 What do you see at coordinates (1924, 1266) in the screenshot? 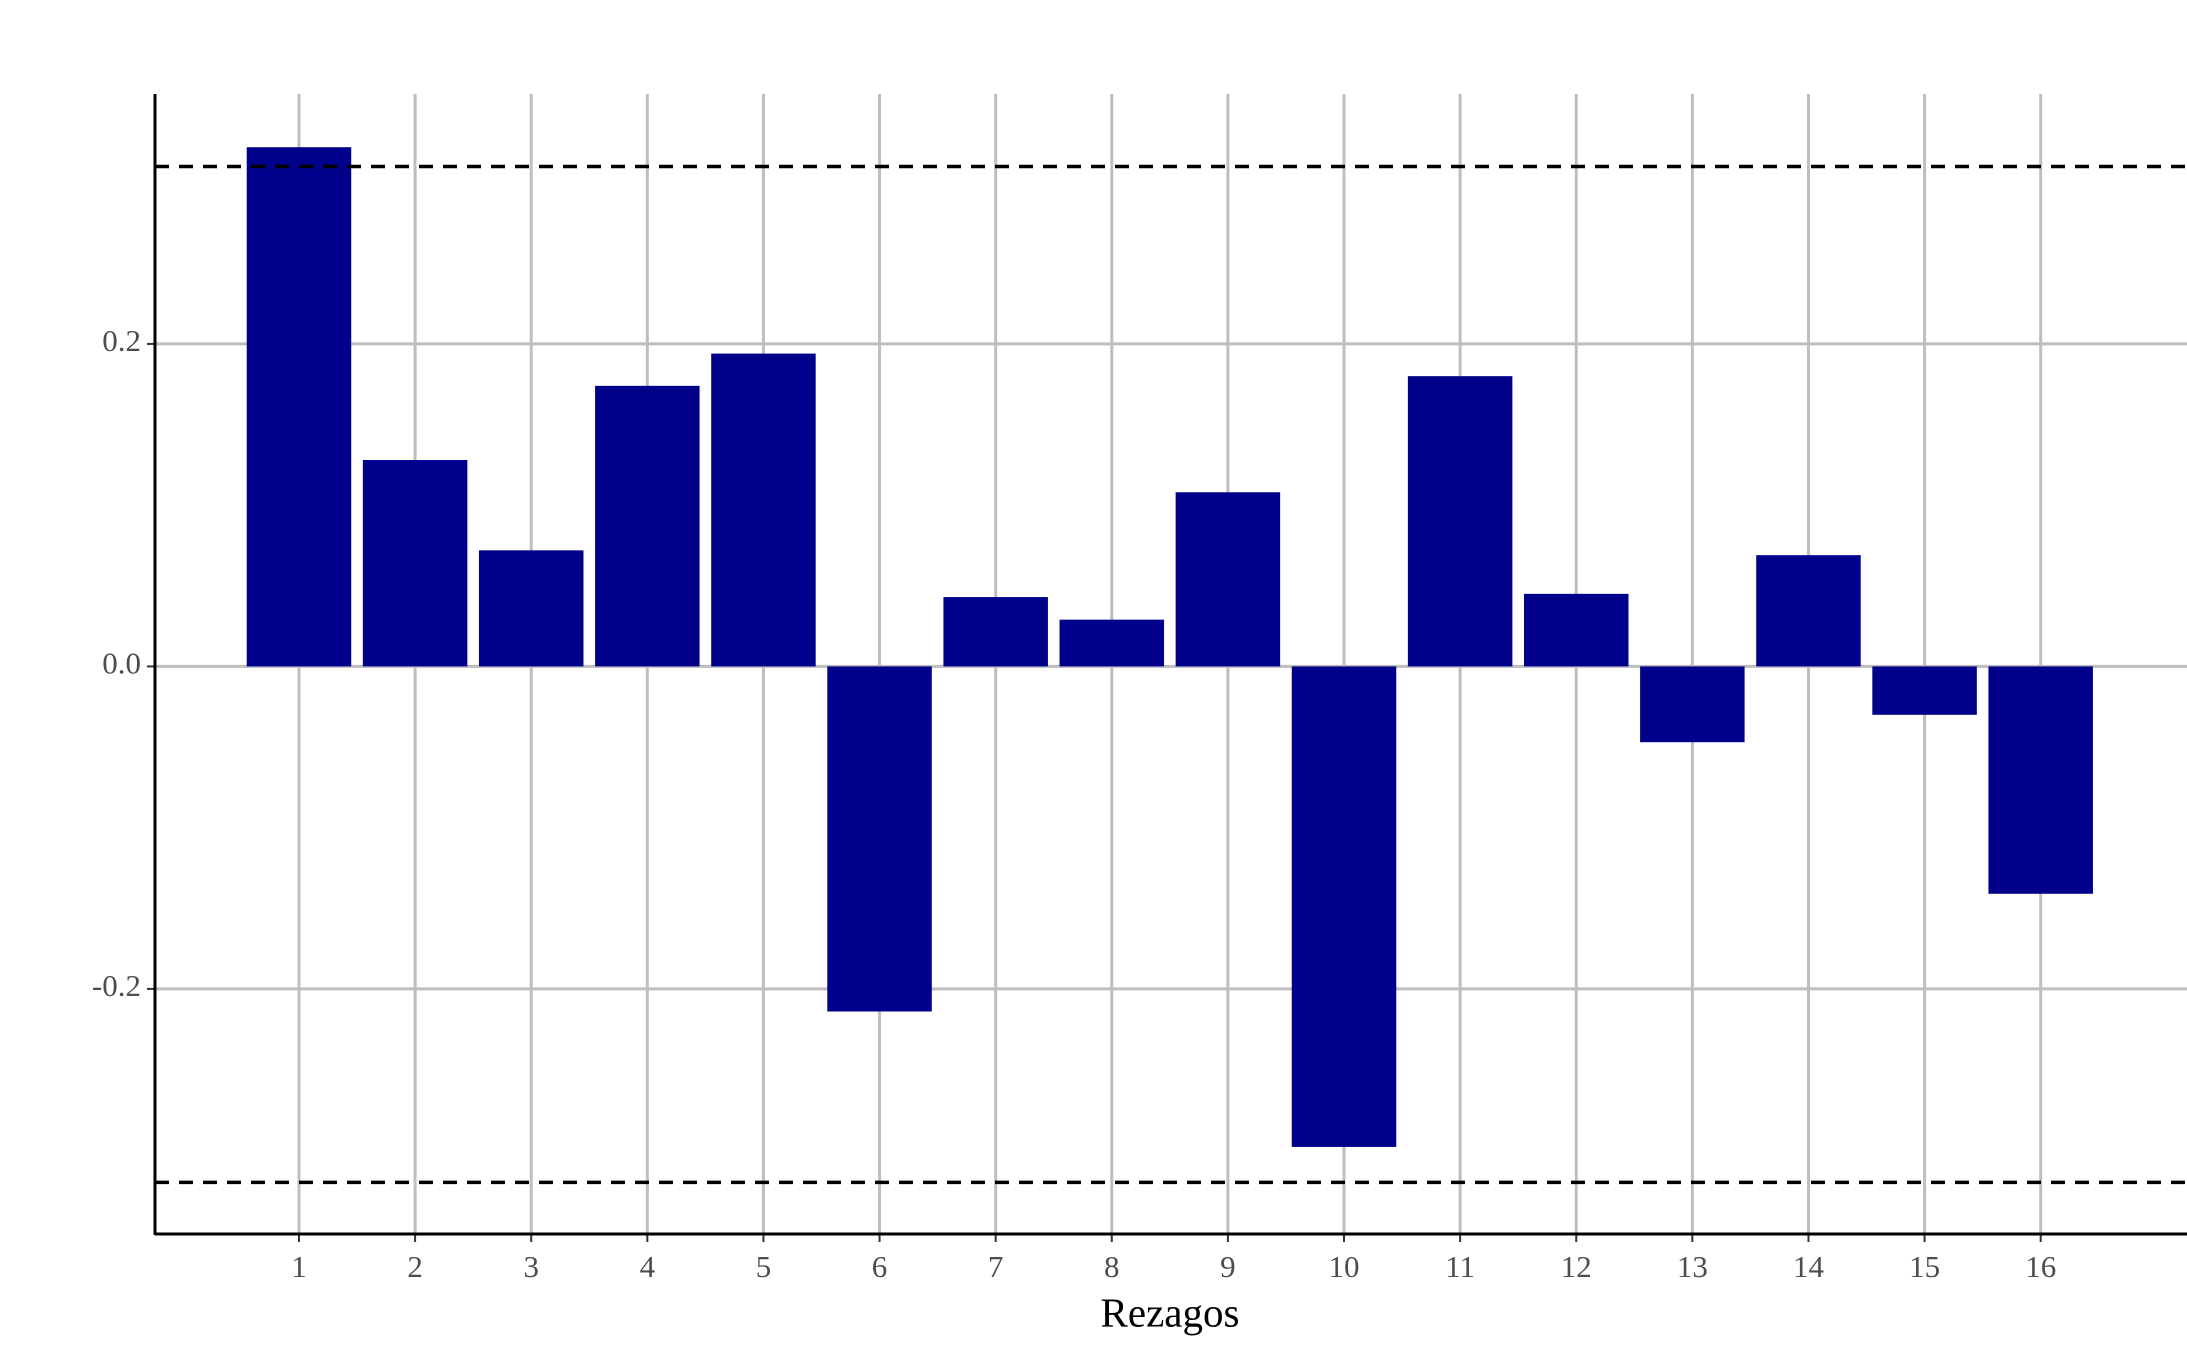
I see `x-tick-label: 15` at bounding box center [1924, 1266].